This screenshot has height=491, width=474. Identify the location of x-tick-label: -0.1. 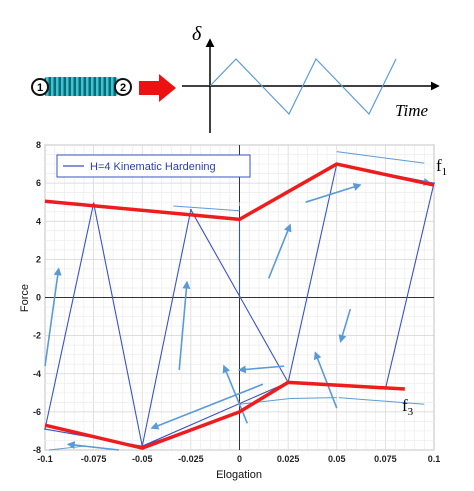
(45, 459).